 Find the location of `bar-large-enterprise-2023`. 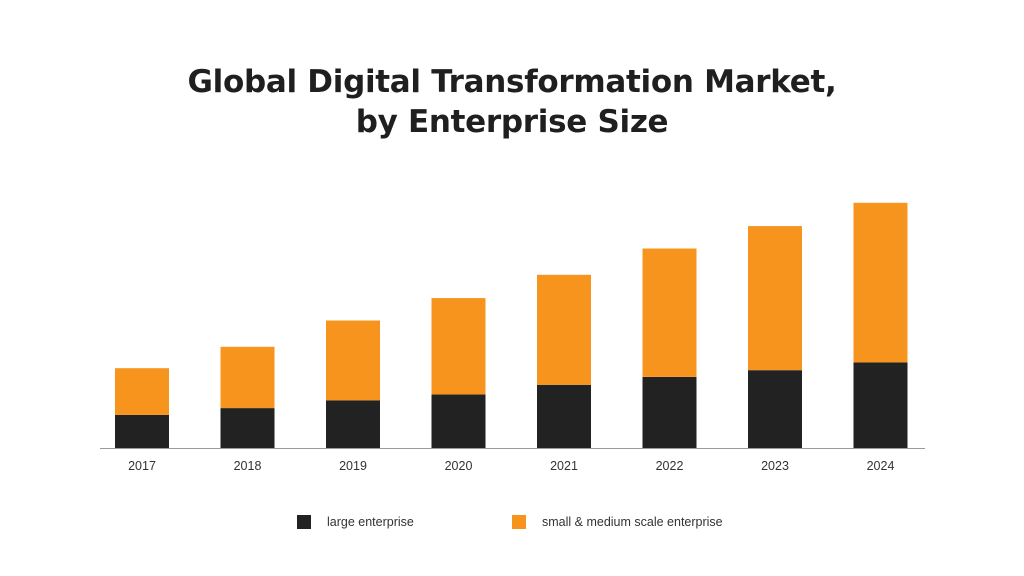

bar-large-enterprise-2023 is located at coordinates (775, 409).